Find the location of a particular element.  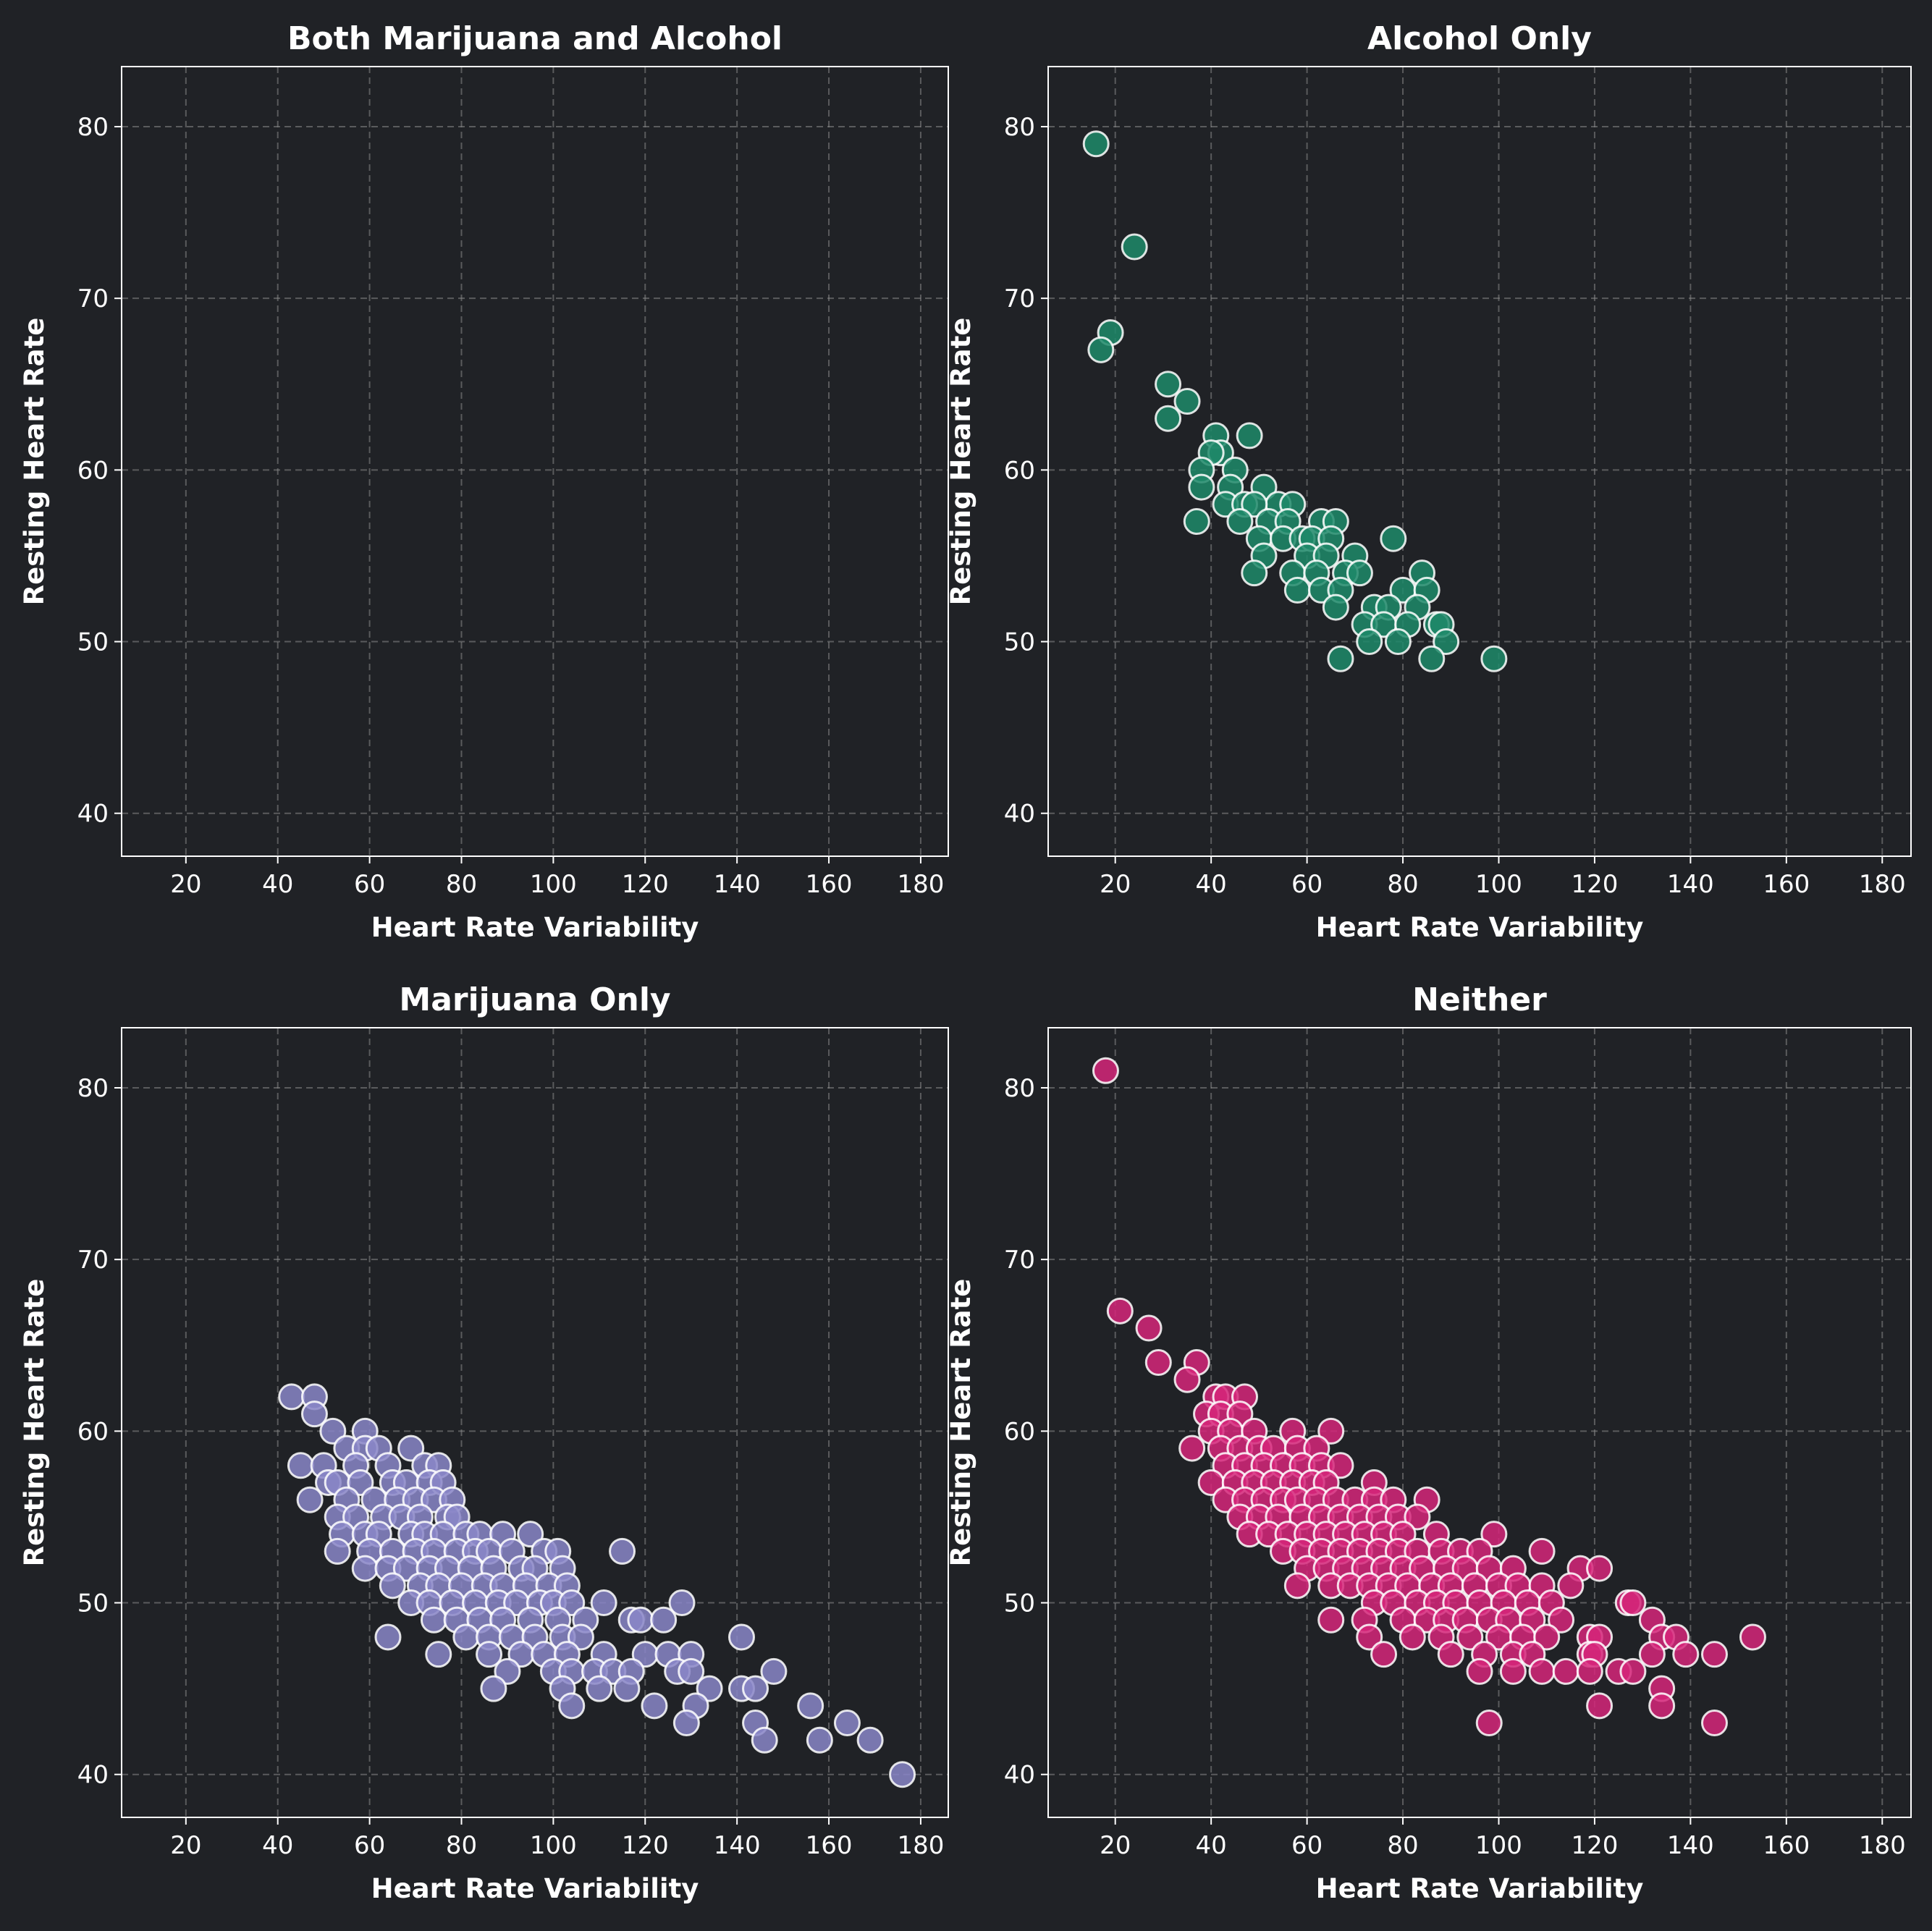

x-tick-label: 140 is located at coordinates (738, 885).